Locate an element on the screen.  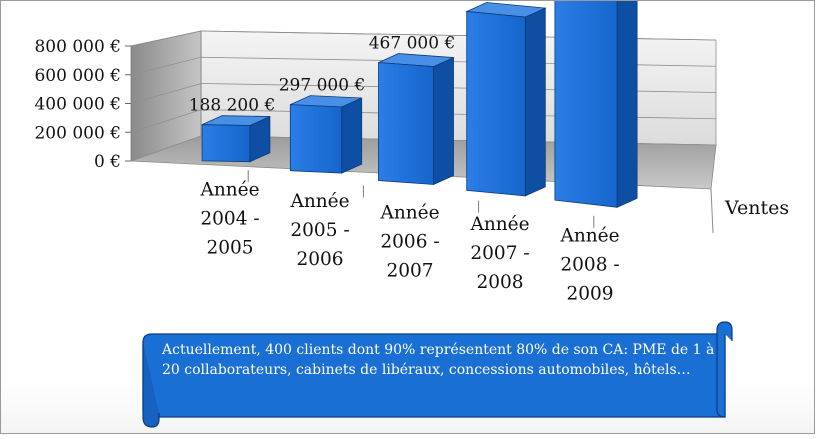
category-label-line: 2009 is located at coordinates (589, 293).